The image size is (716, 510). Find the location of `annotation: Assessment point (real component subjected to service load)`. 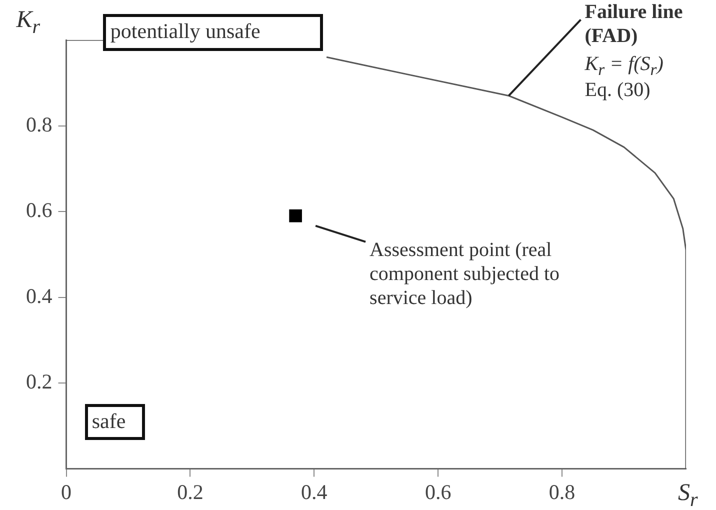

annotation: Assessment point (real component subjected to service load) is located at coordinates (465, 274).